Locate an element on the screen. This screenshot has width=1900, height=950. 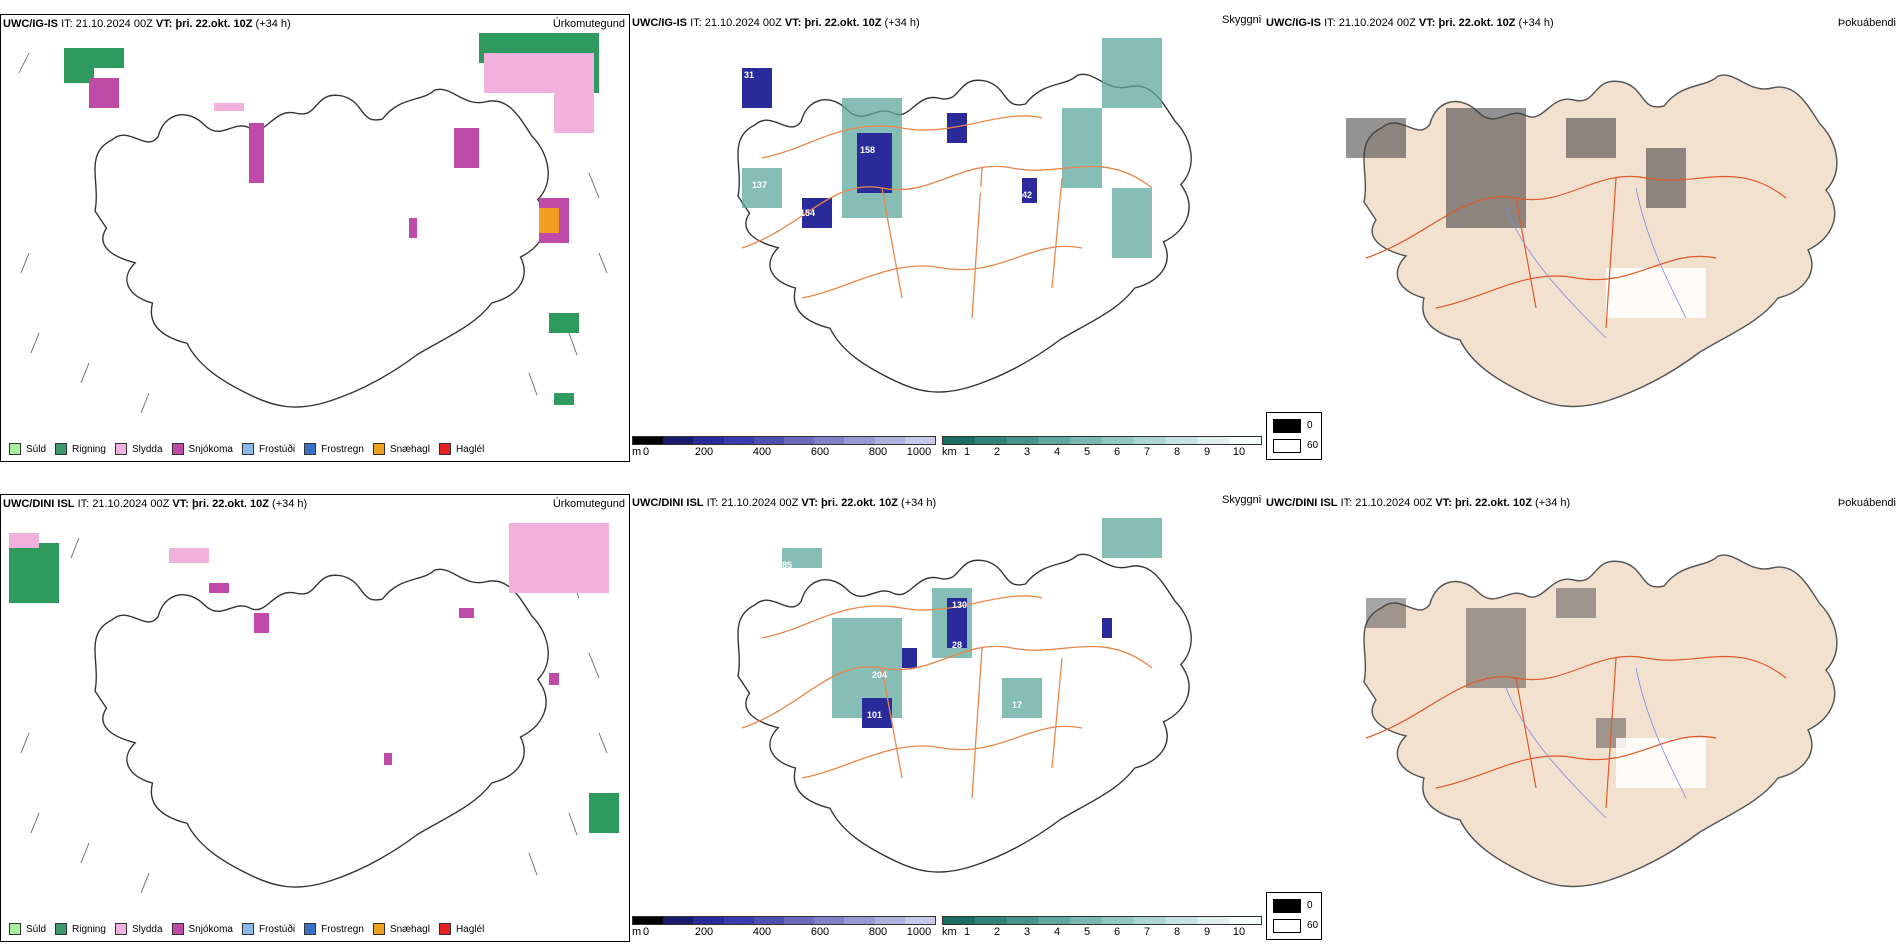
scale-tick: 3 is located at coordinates (1027, 452).